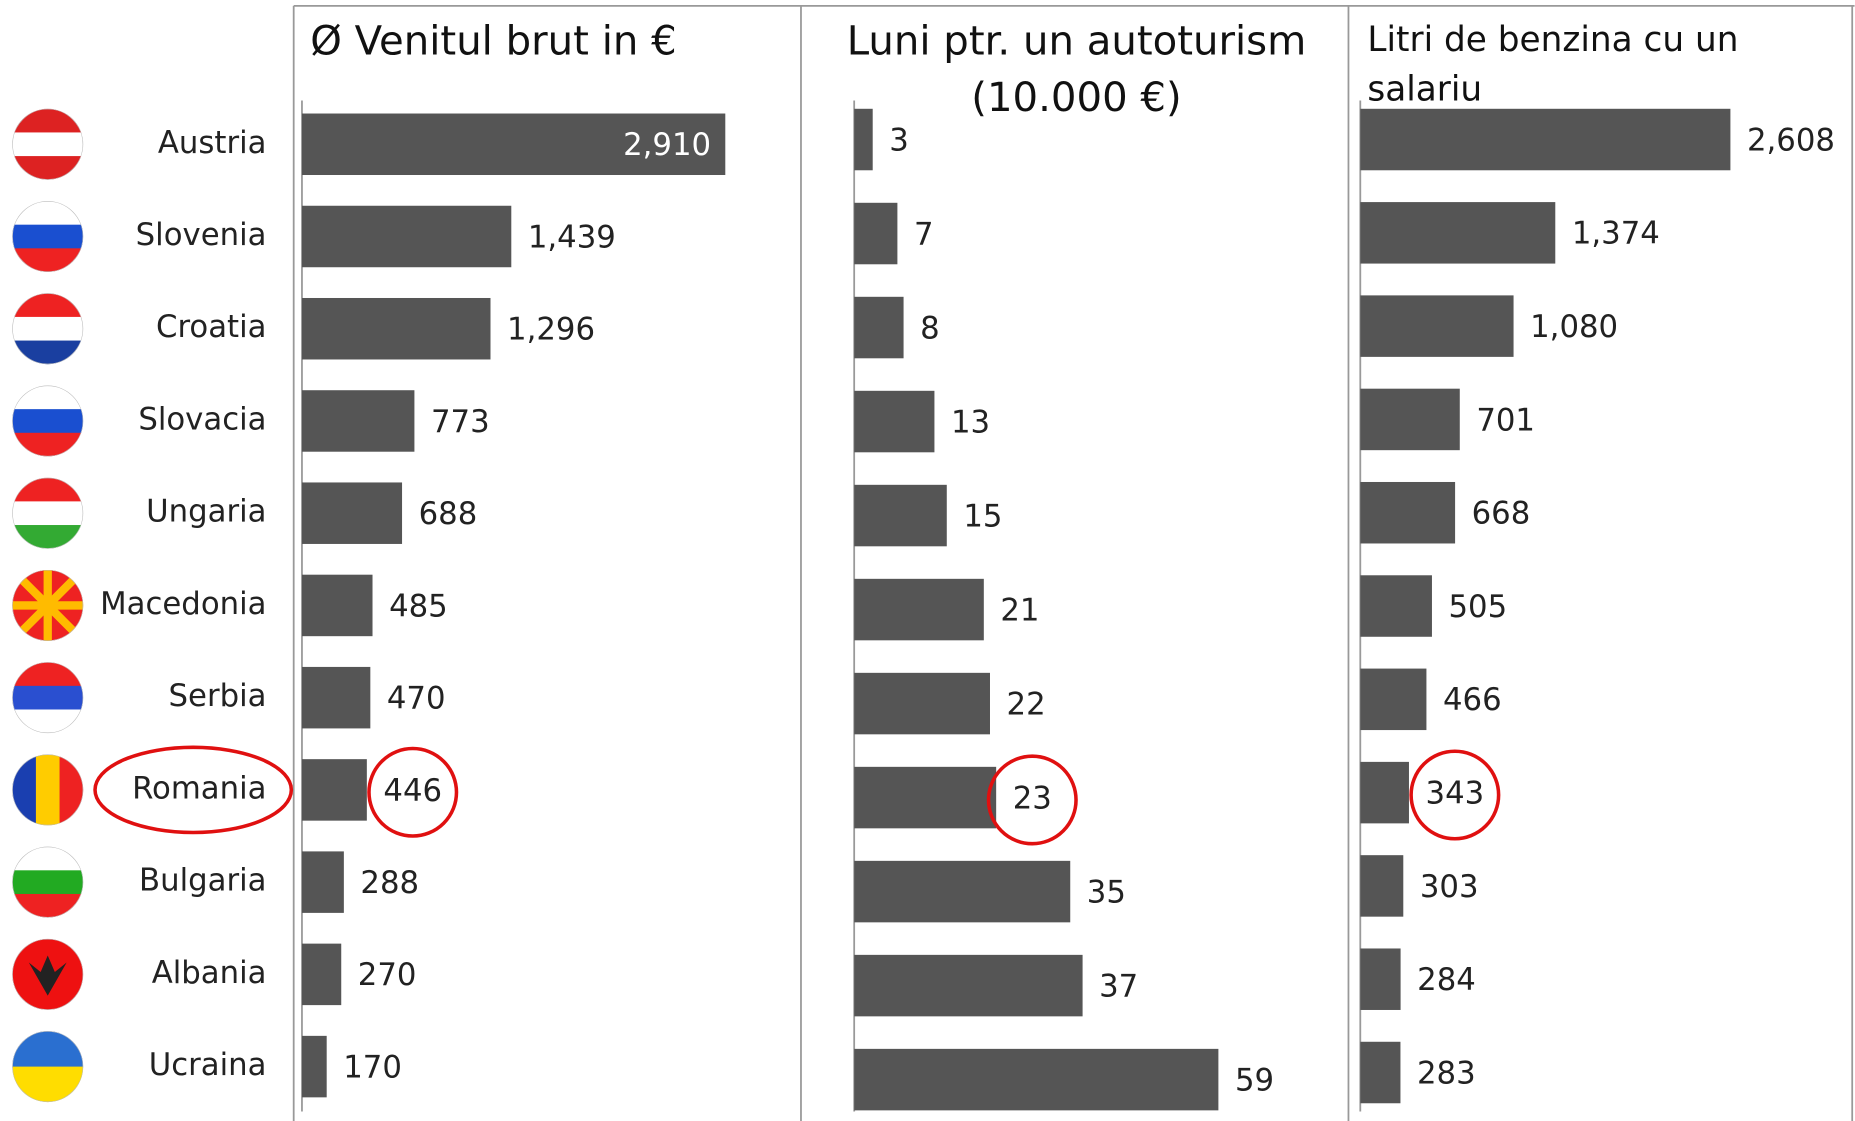 The width and height of the screenshot is (1855, 1121). I want to click on chart-title: Litri de benzina cu un salariu, so click(1553, 63).